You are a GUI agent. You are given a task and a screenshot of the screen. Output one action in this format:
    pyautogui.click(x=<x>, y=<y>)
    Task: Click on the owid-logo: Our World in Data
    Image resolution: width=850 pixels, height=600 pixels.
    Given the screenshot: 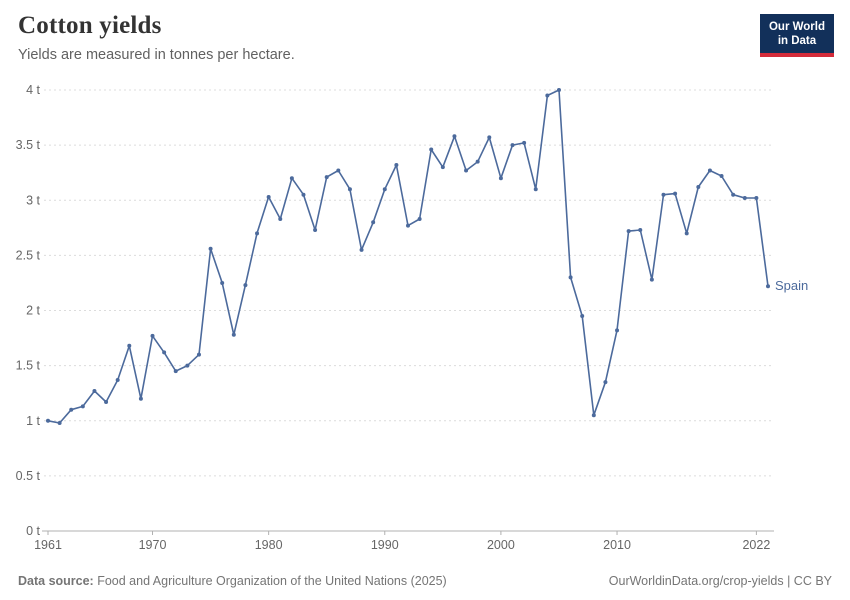 What is the action you would take?
    pyautogui.click(x=796, y=35)
    